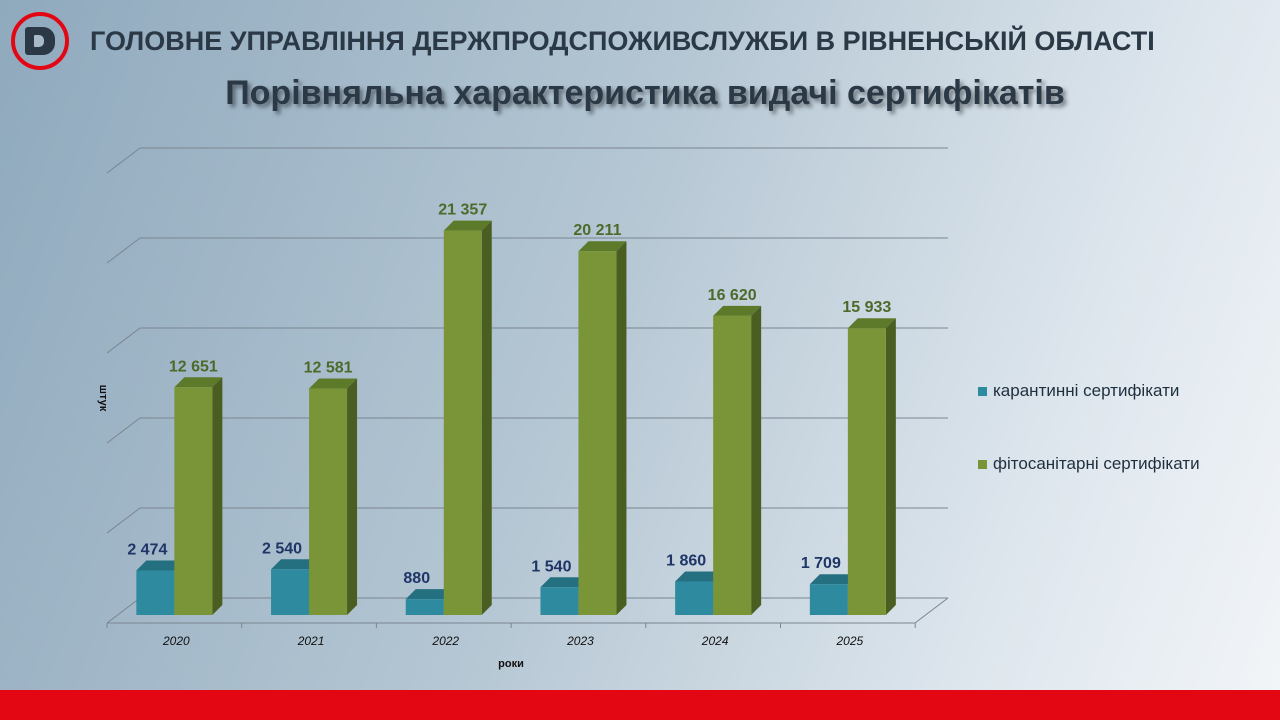 The height and width of the screenshot is (720, 1280). What do you see at coordinates (462, 210) in the screenshot?
I see `data-label: 21 357` at bounding box center [462, 210].